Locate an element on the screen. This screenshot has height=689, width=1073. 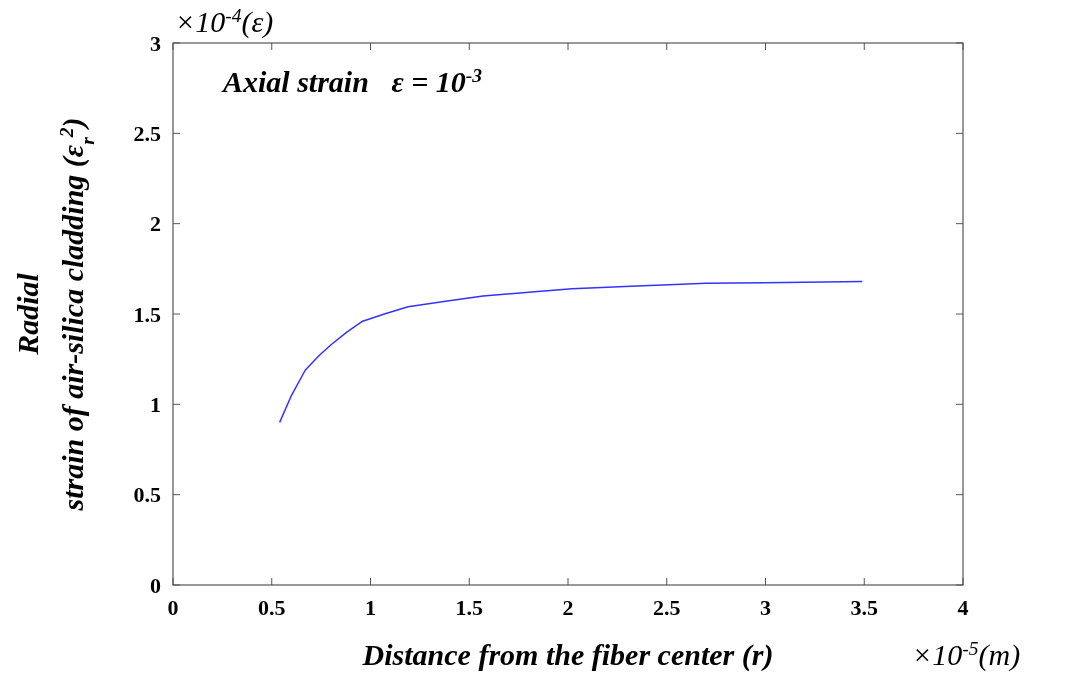
line-series is located at coordinates (571, 352).